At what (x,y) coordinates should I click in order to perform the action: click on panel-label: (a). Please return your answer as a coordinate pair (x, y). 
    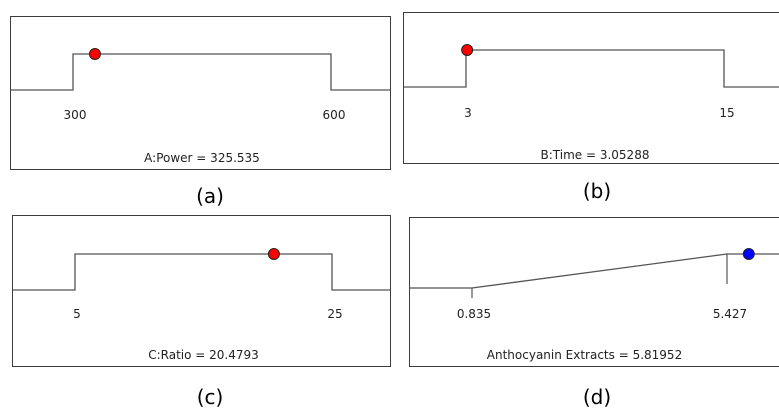
    Looking at the image, I should click on (210, 196).